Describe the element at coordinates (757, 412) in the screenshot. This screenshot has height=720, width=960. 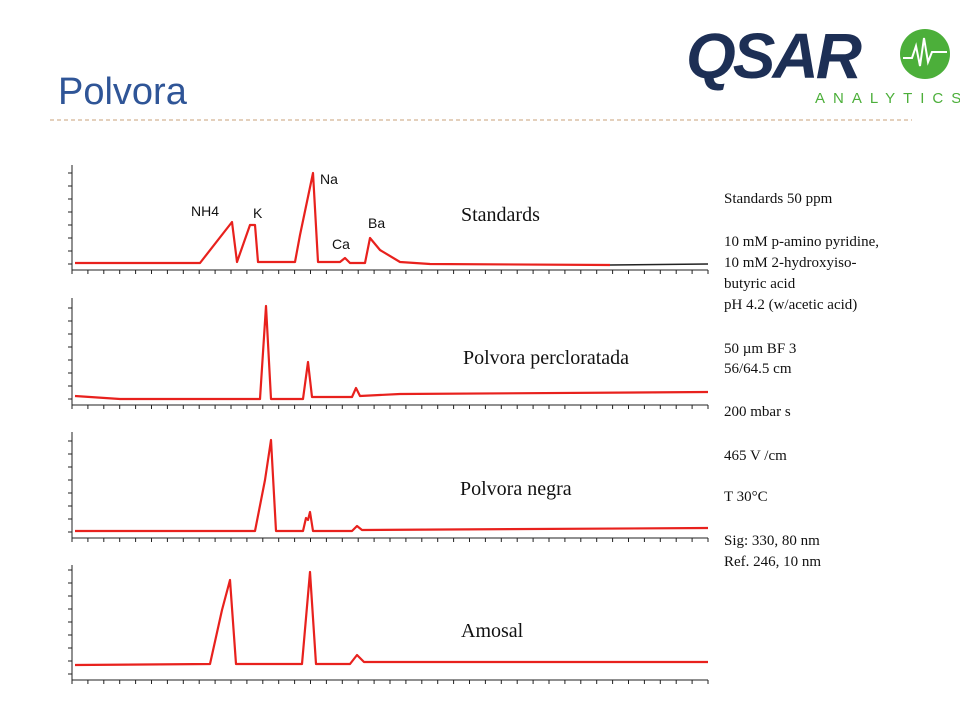
I see `condition-line: 200 mbar s` at that location.